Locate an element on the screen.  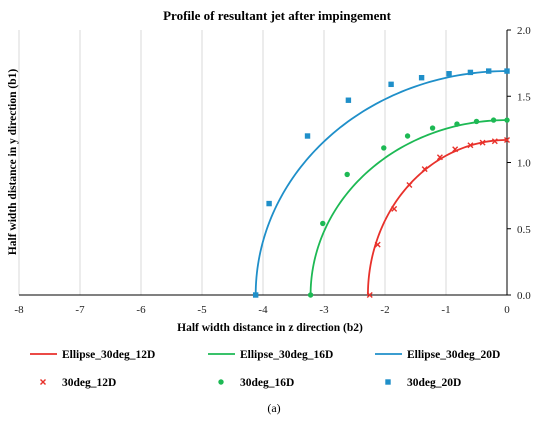
y-tick-label: 0.0 is located at coordinates (524, 296).